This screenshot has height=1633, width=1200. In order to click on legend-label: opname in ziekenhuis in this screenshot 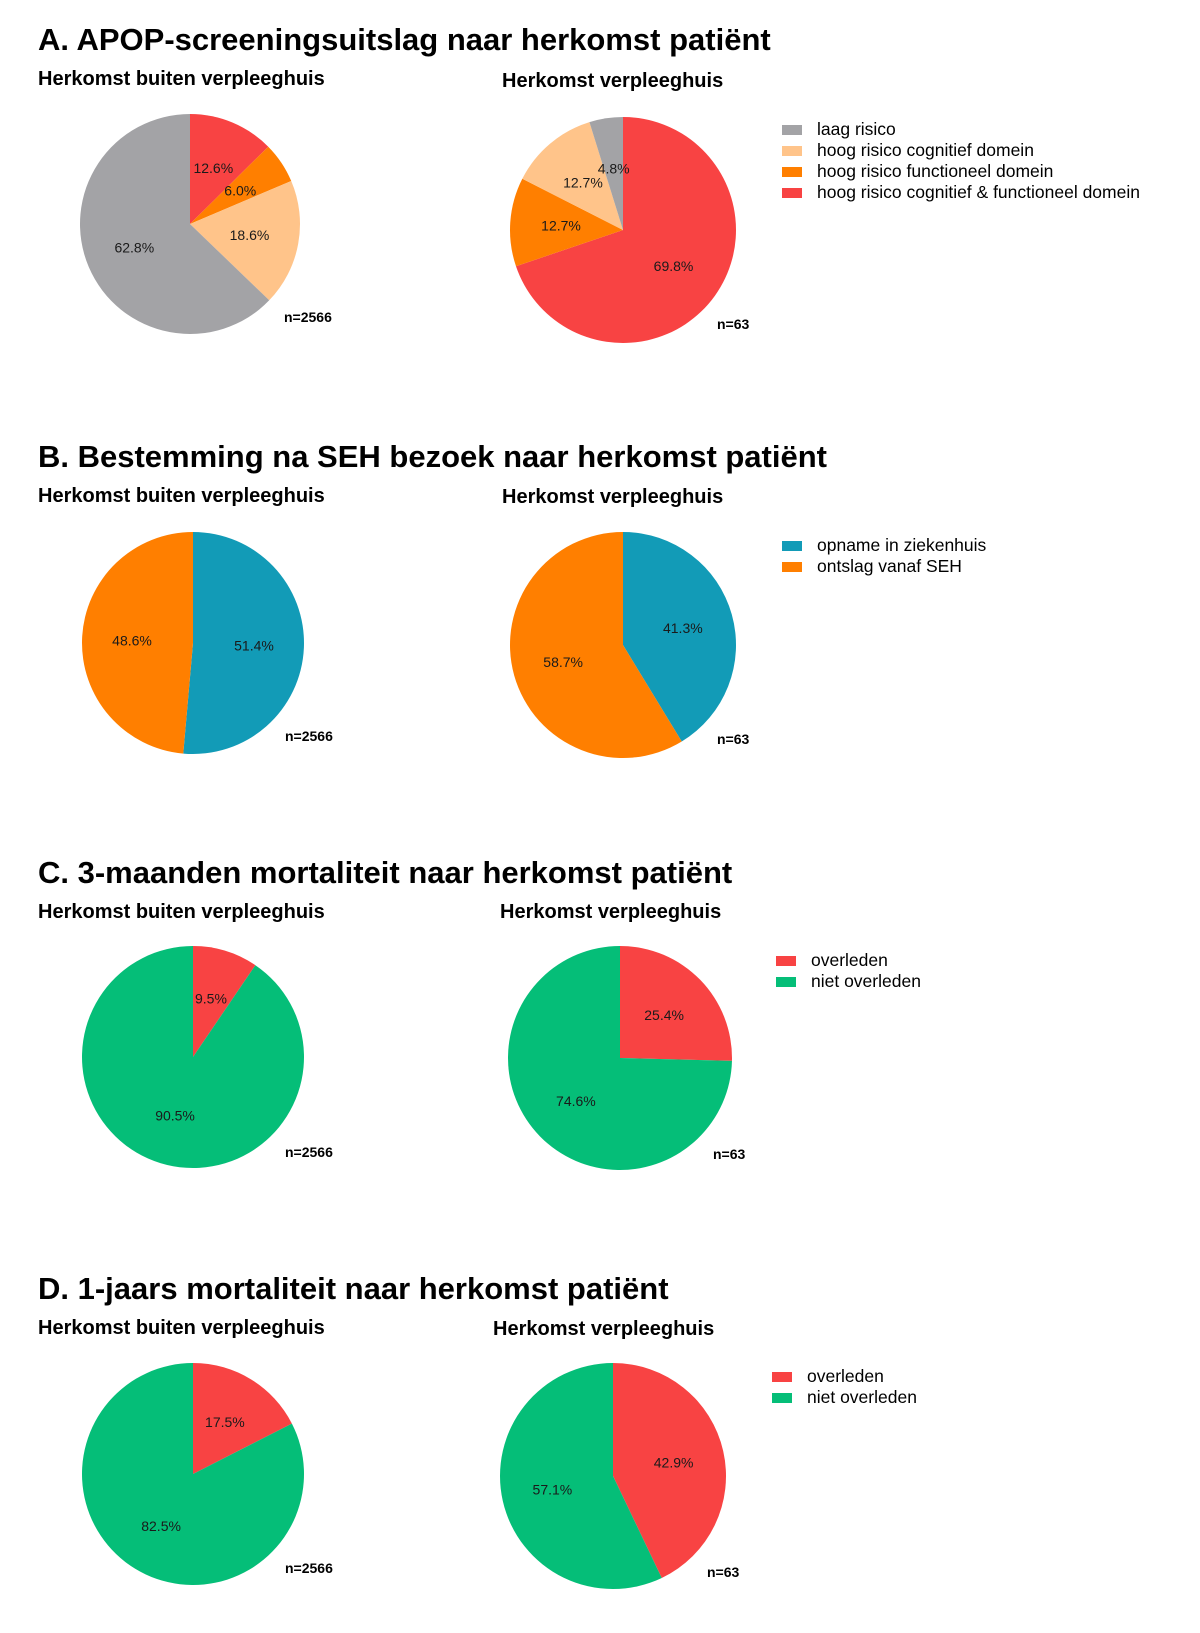, I will do `click(902, 545)`.